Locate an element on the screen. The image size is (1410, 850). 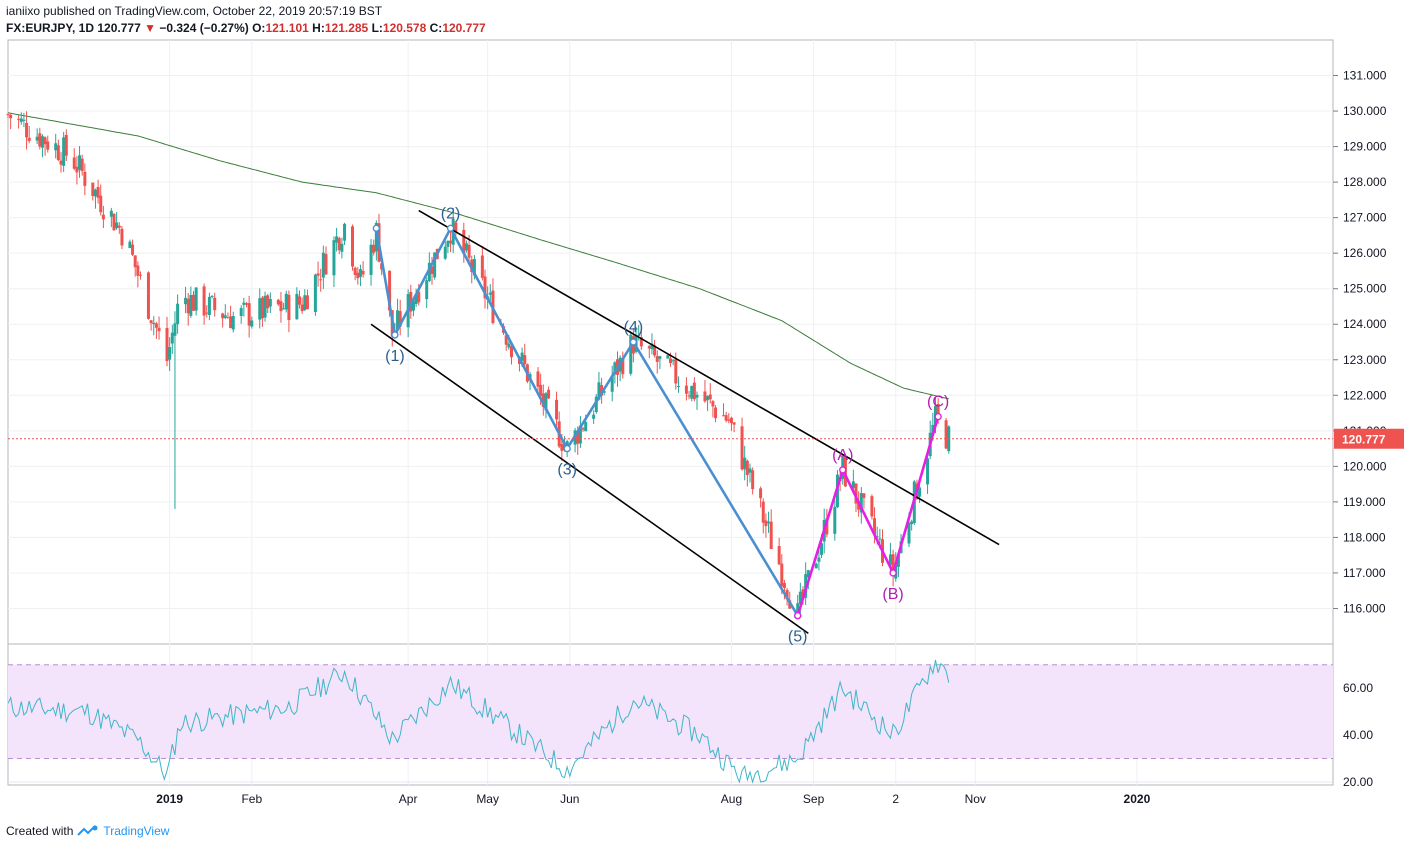
symbol-label: FX:EURJPY, 1D is located at coordinates (50, 28).